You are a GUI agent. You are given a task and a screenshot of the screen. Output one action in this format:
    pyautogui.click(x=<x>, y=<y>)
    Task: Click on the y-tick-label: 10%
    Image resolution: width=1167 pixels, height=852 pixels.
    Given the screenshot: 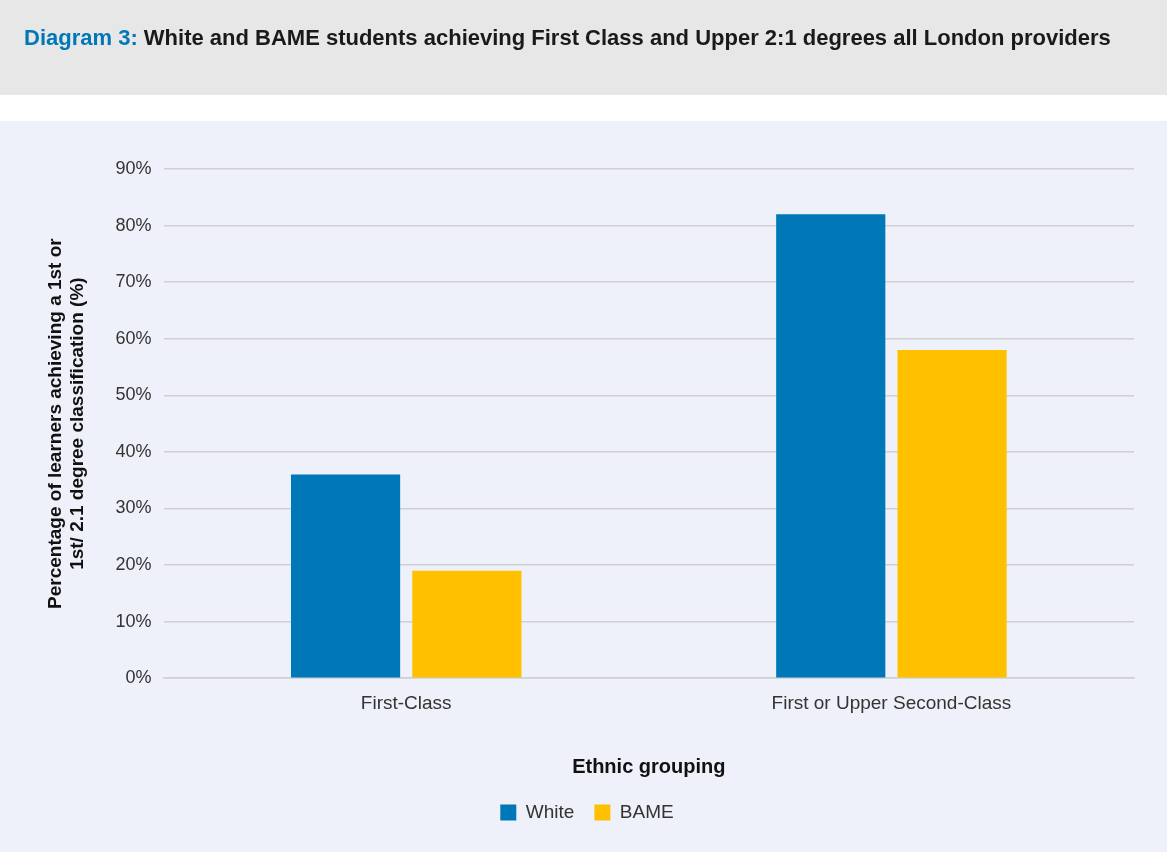 What is the action you would take?
    pyautogui.click(x=133, y=620)
    